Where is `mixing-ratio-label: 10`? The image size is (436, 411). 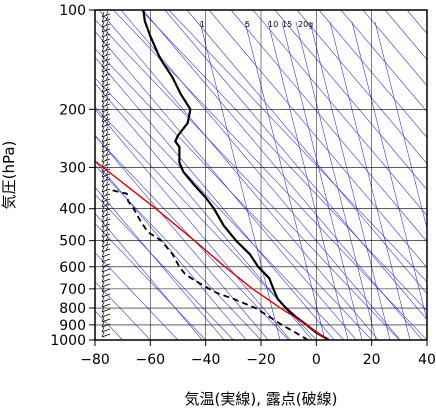
mixing-ratio-label: 10 is located at coordinates (273, 24).